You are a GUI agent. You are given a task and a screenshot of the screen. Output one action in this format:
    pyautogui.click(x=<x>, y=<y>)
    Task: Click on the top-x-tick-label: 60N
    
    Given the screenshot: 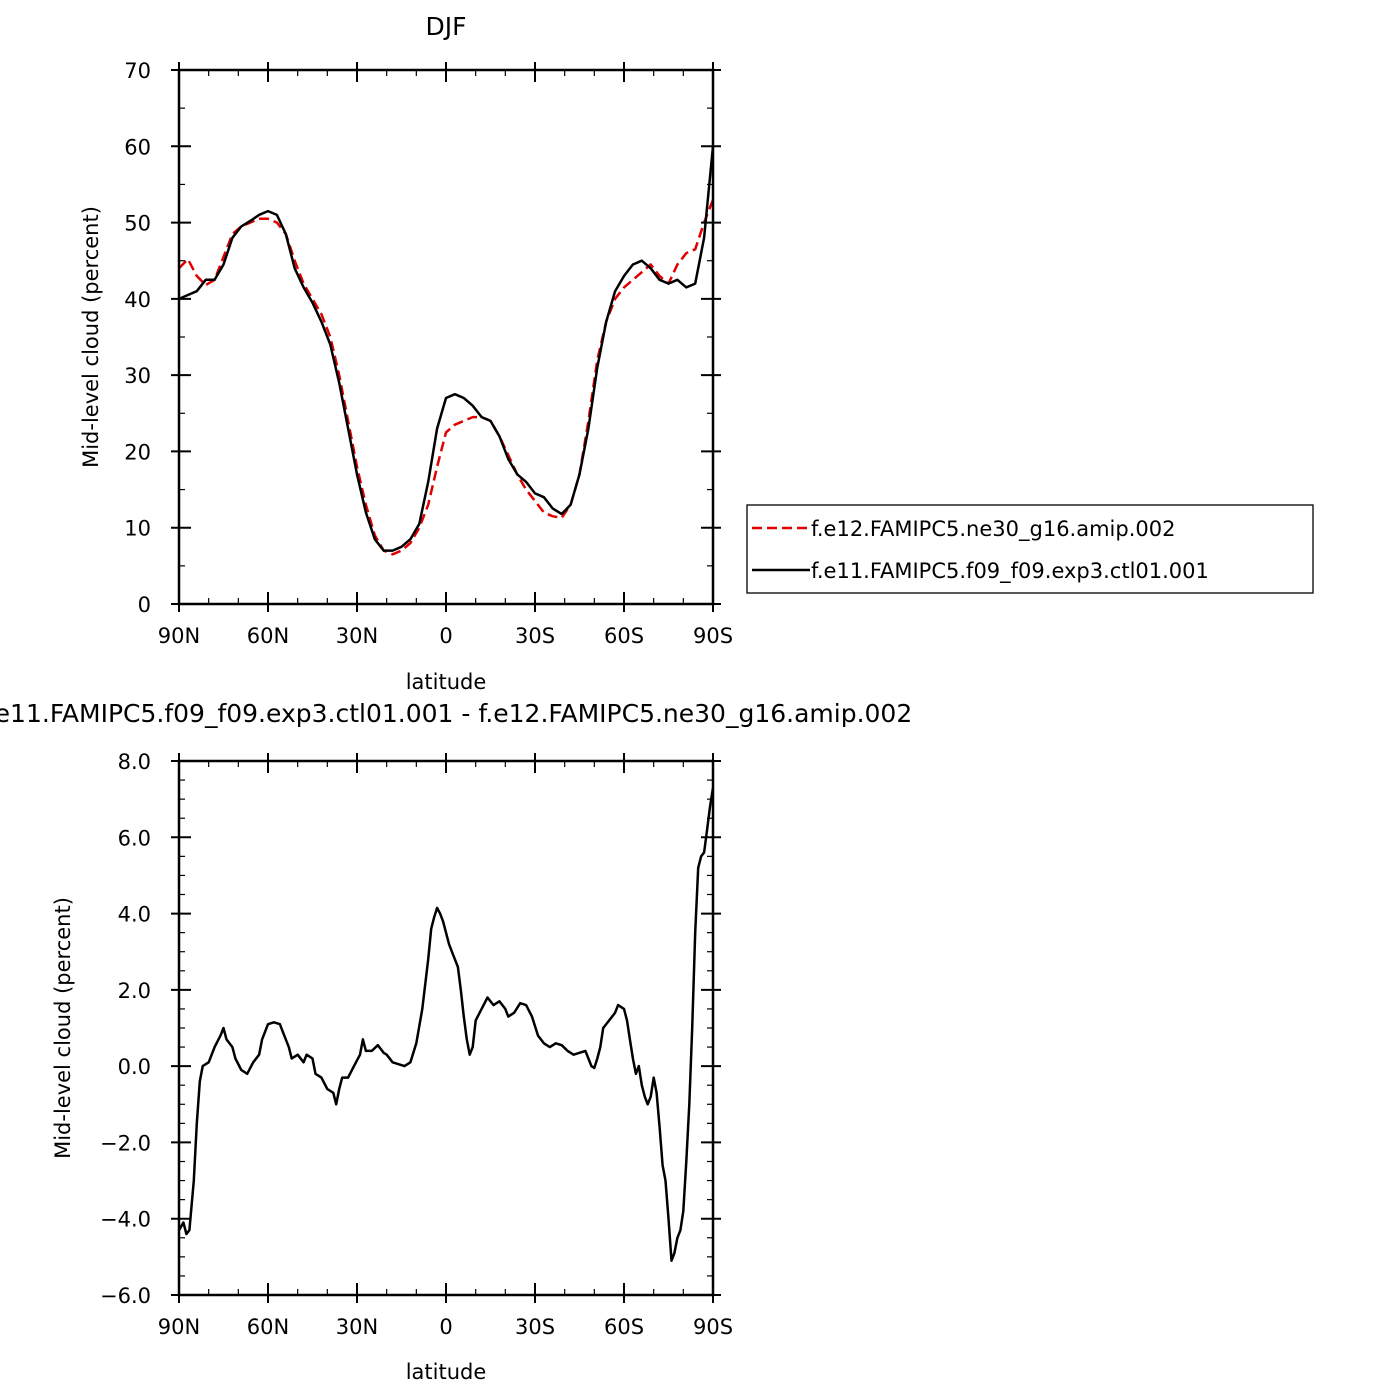 What is the action you would take?
    pyautogui.click(x=268, y=636)
    